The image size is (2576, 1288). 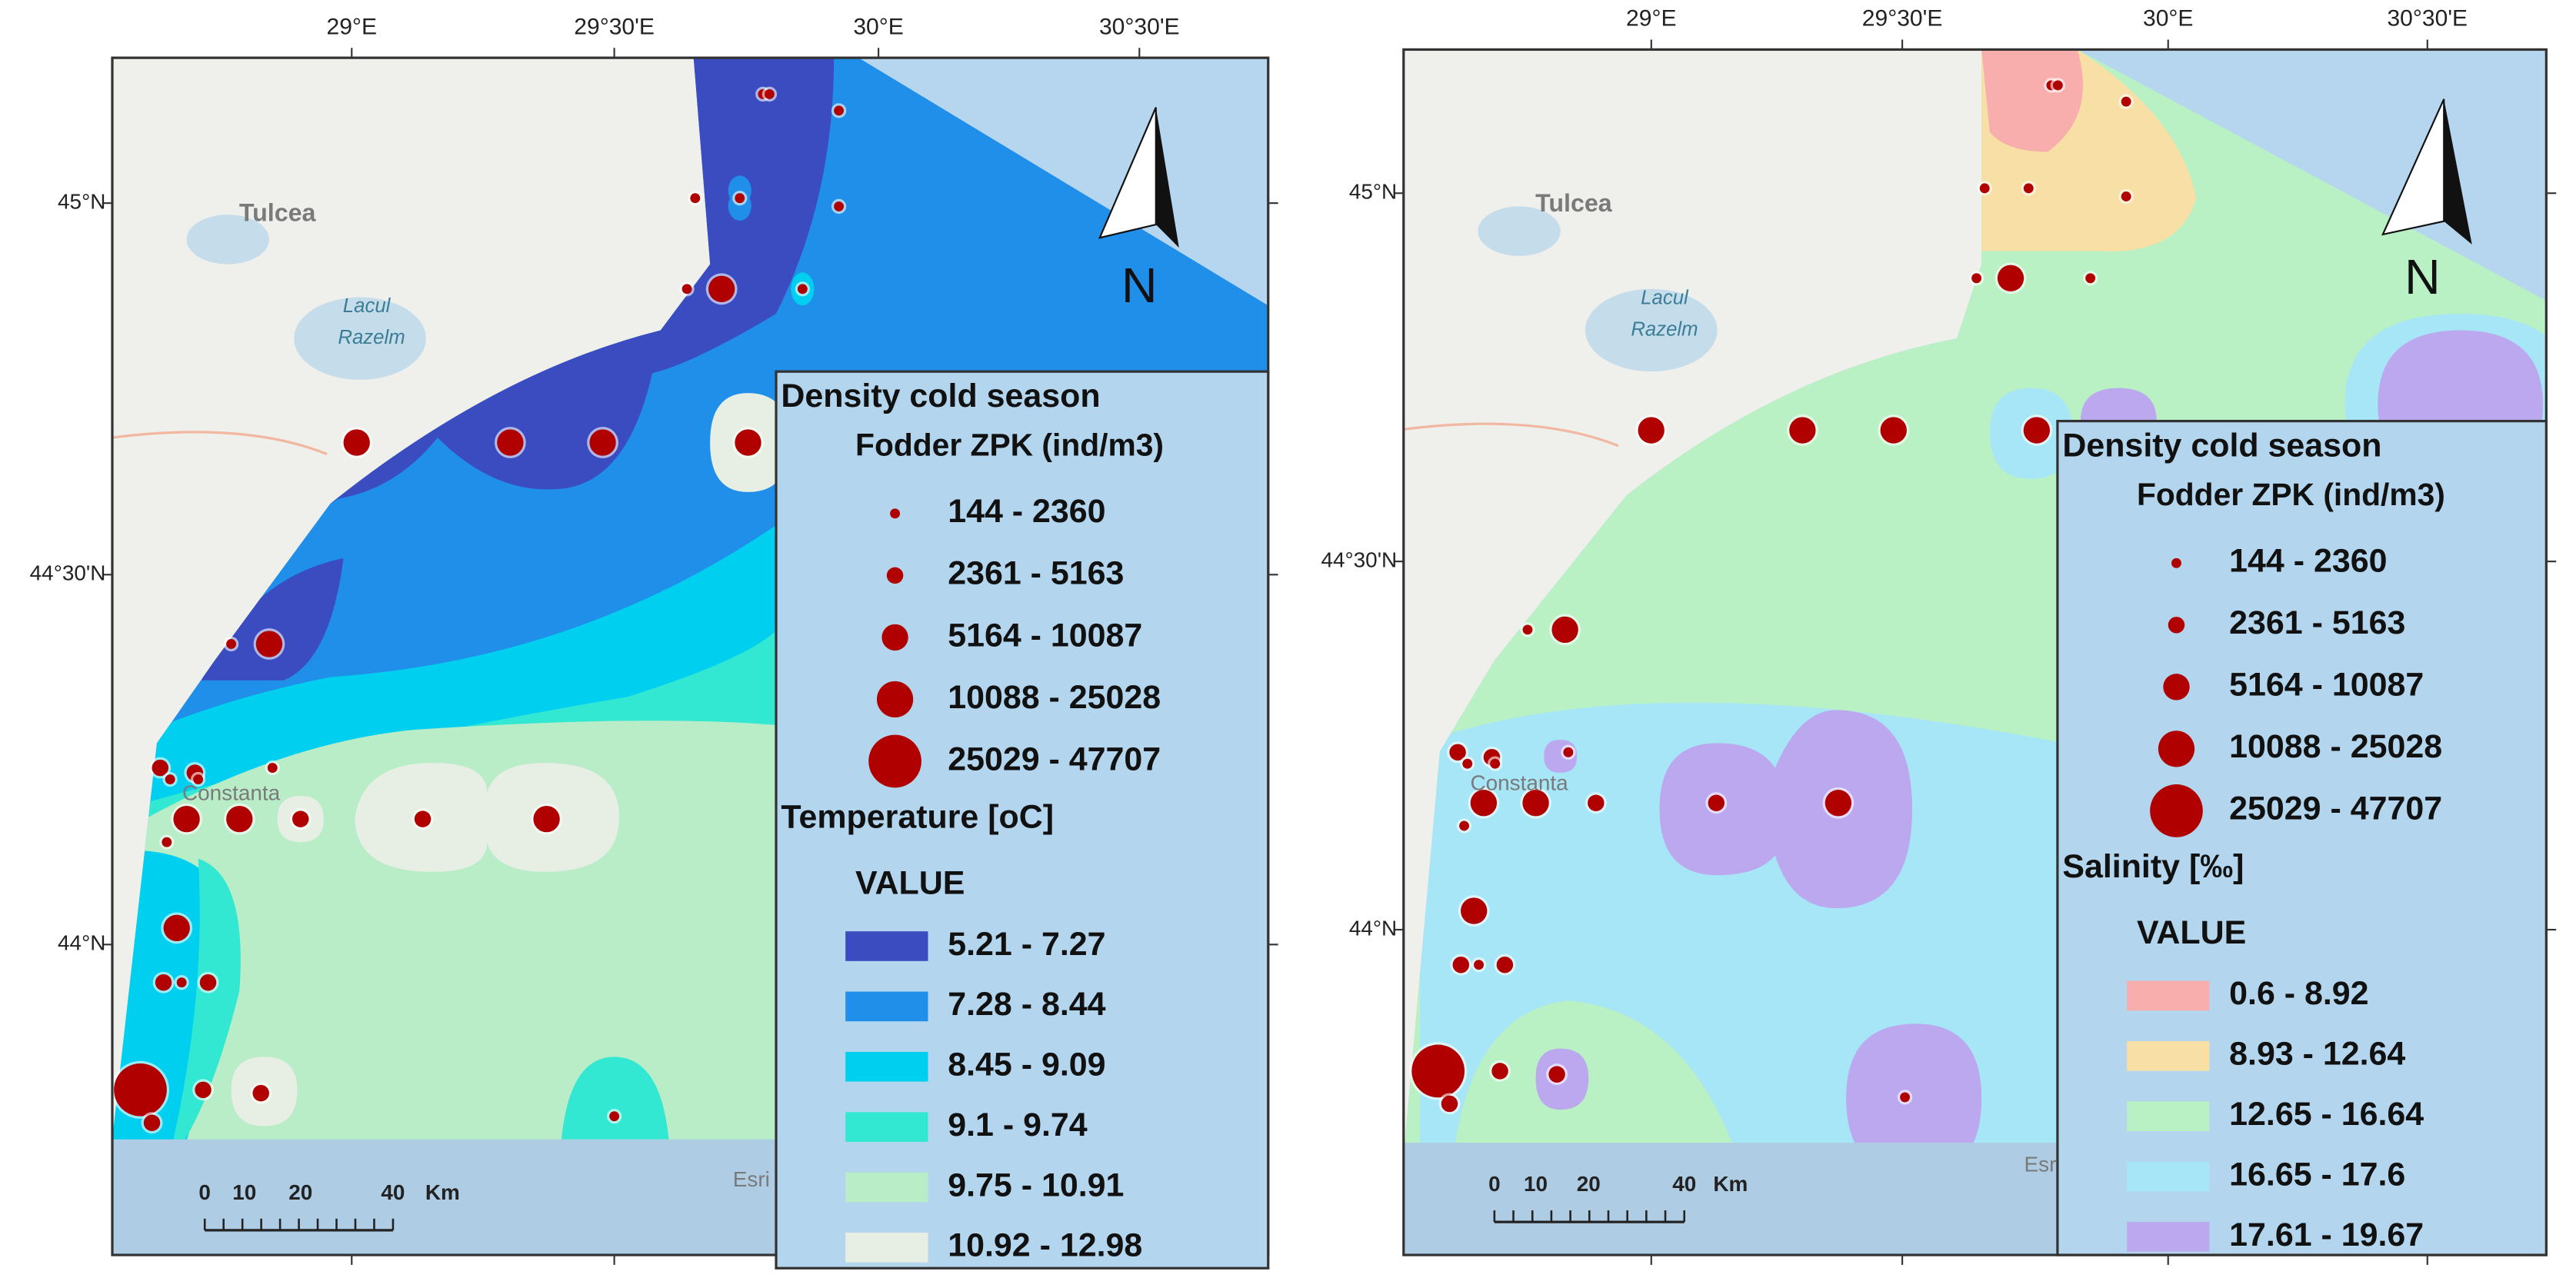 I want to click on lat-label: 44°N, so click(x=1373, y=928).